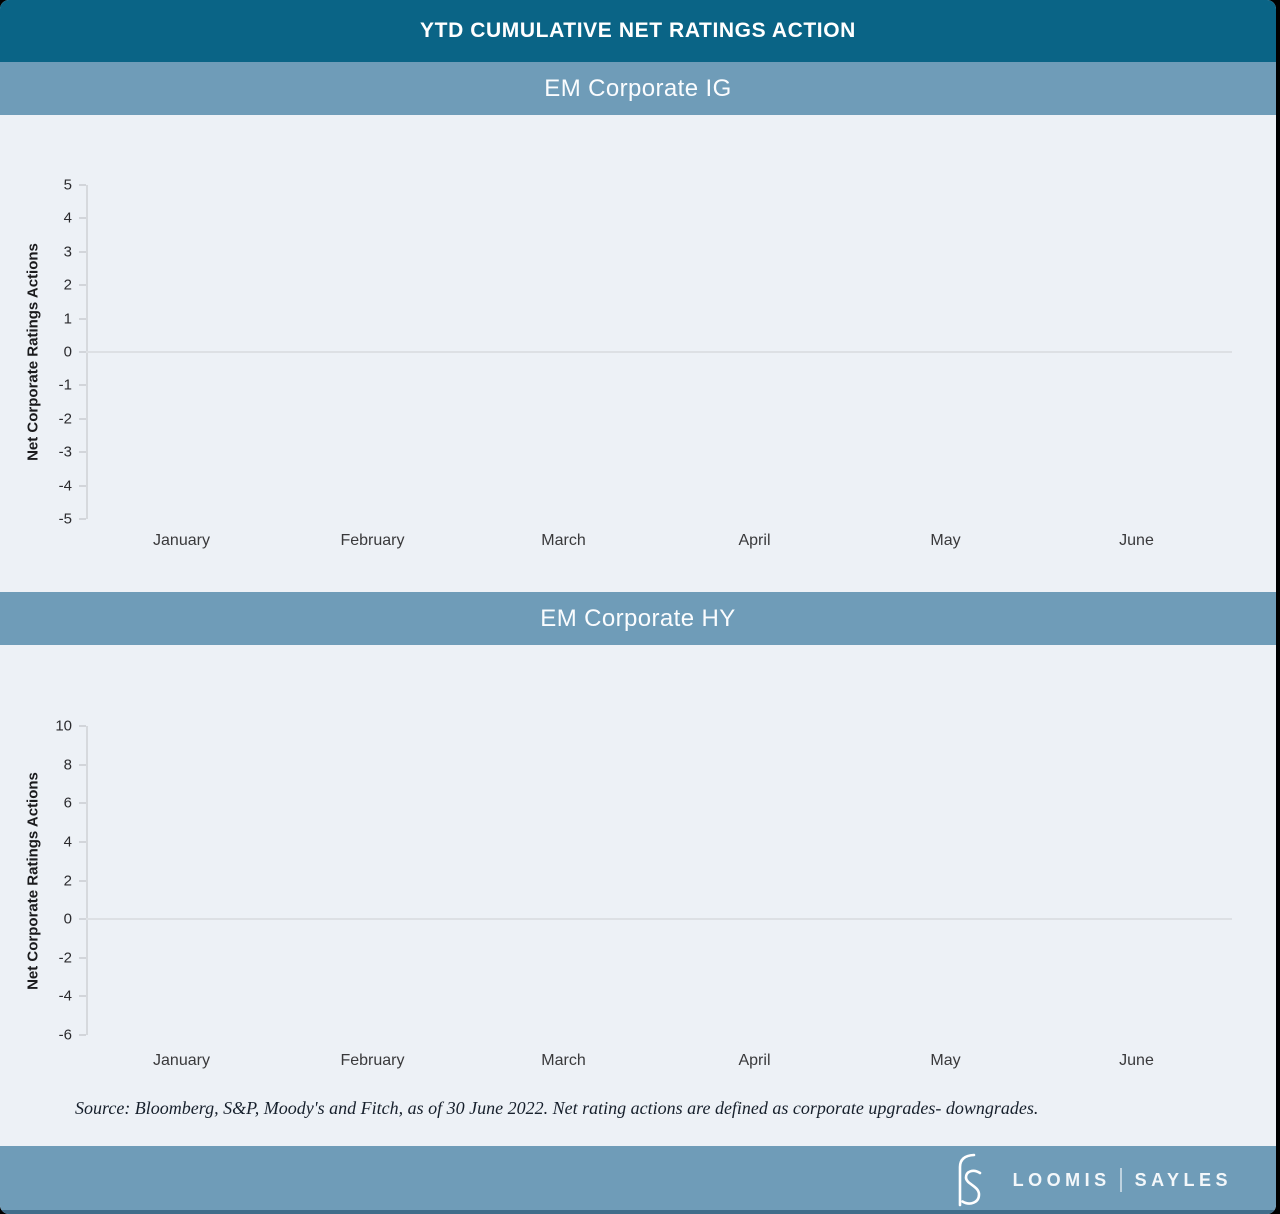 This screenshot has width=1280, height=1214. Describe the element at coordinates (65, 385) in the screenshot. I see `y-tick-label: -1` at that location.